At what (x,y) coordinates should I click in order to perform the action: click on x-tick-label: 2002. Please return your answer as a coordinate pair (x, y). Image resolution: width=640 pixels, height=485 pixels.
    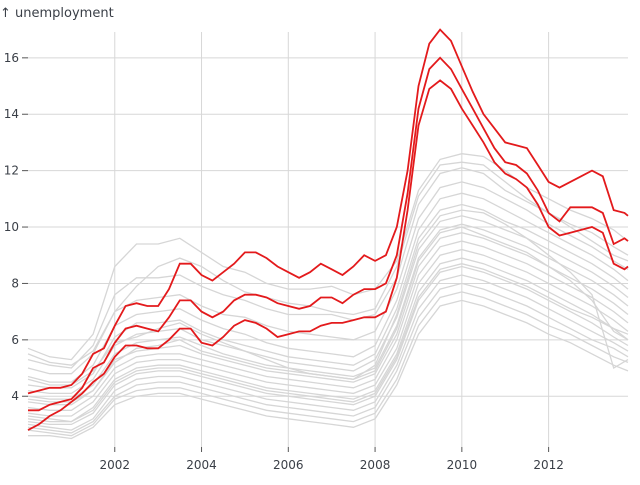
    Looking at the image, I should click on (114, 465).